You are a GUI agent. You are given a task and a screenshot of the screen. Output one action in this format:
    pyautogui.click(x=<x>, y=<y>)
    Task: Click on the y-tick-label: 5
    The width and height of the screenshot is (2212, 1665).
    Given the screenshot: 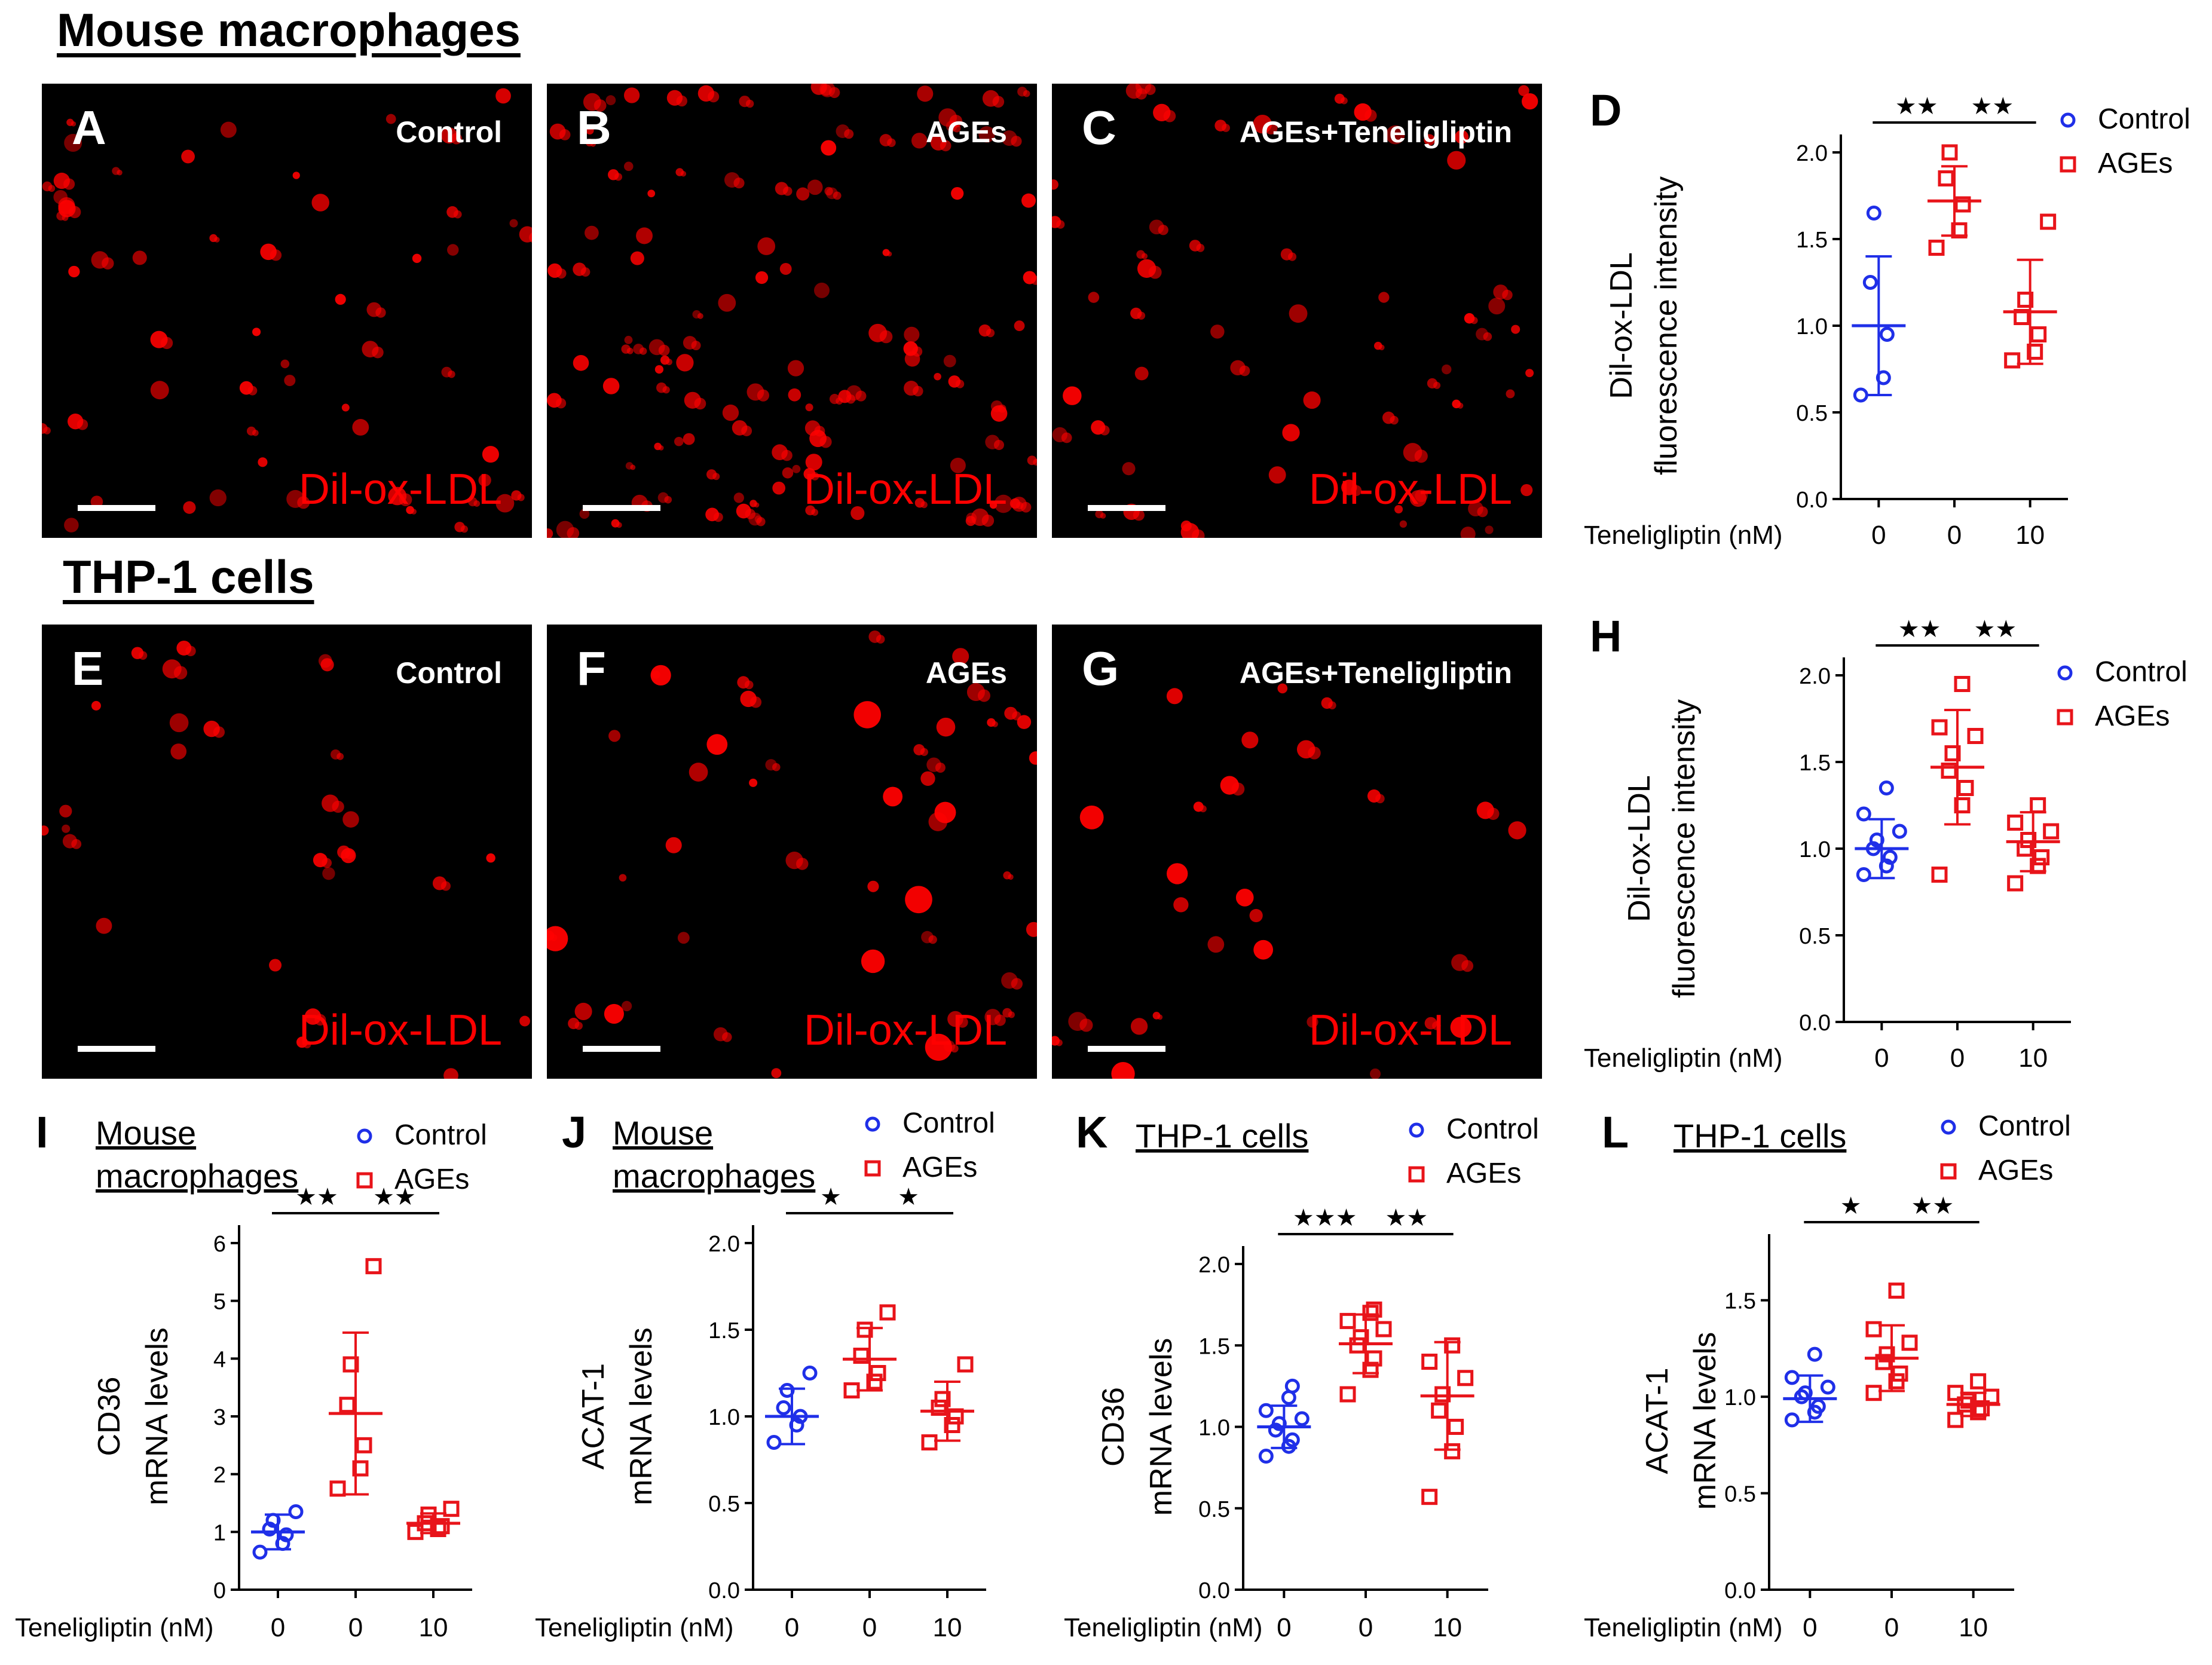 What is the action you would take?
    pyautogui.click(x=219, y=1302)
    